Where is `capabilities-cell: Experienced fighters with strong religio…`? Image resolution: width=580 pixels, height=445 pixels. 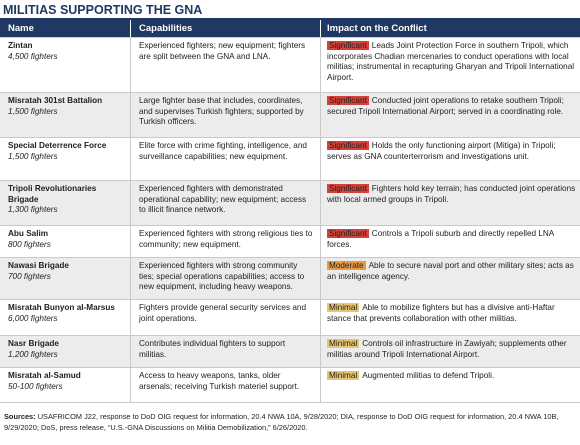
capabilities-cell: Experienced fighters with strong religio… is located at coordinates (225, 241).